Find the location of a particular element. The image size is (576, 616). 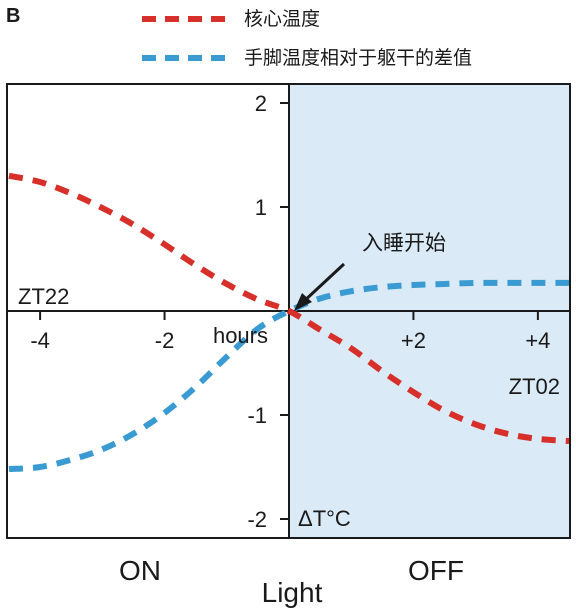

sleep-onset-label: 入睡开始 is located at coordinates (404, 243).